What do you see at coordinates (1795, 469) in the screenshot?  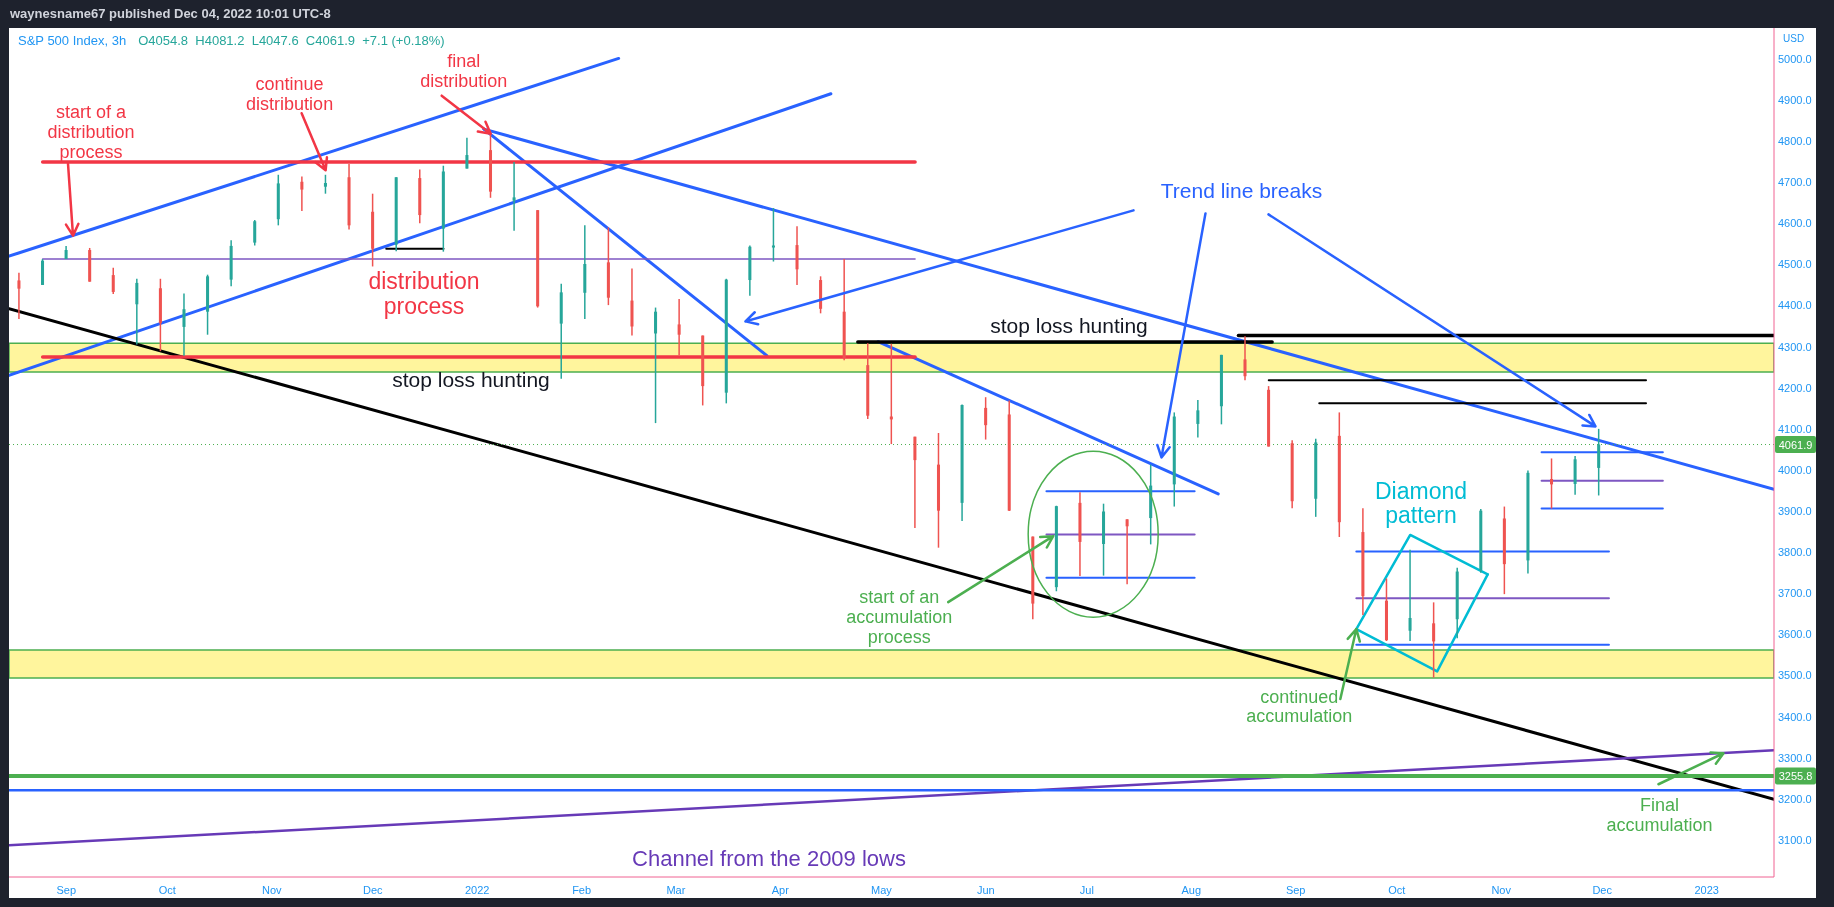 I see `y-tick-label: 4000.0` at bounding box center [1795, 469].